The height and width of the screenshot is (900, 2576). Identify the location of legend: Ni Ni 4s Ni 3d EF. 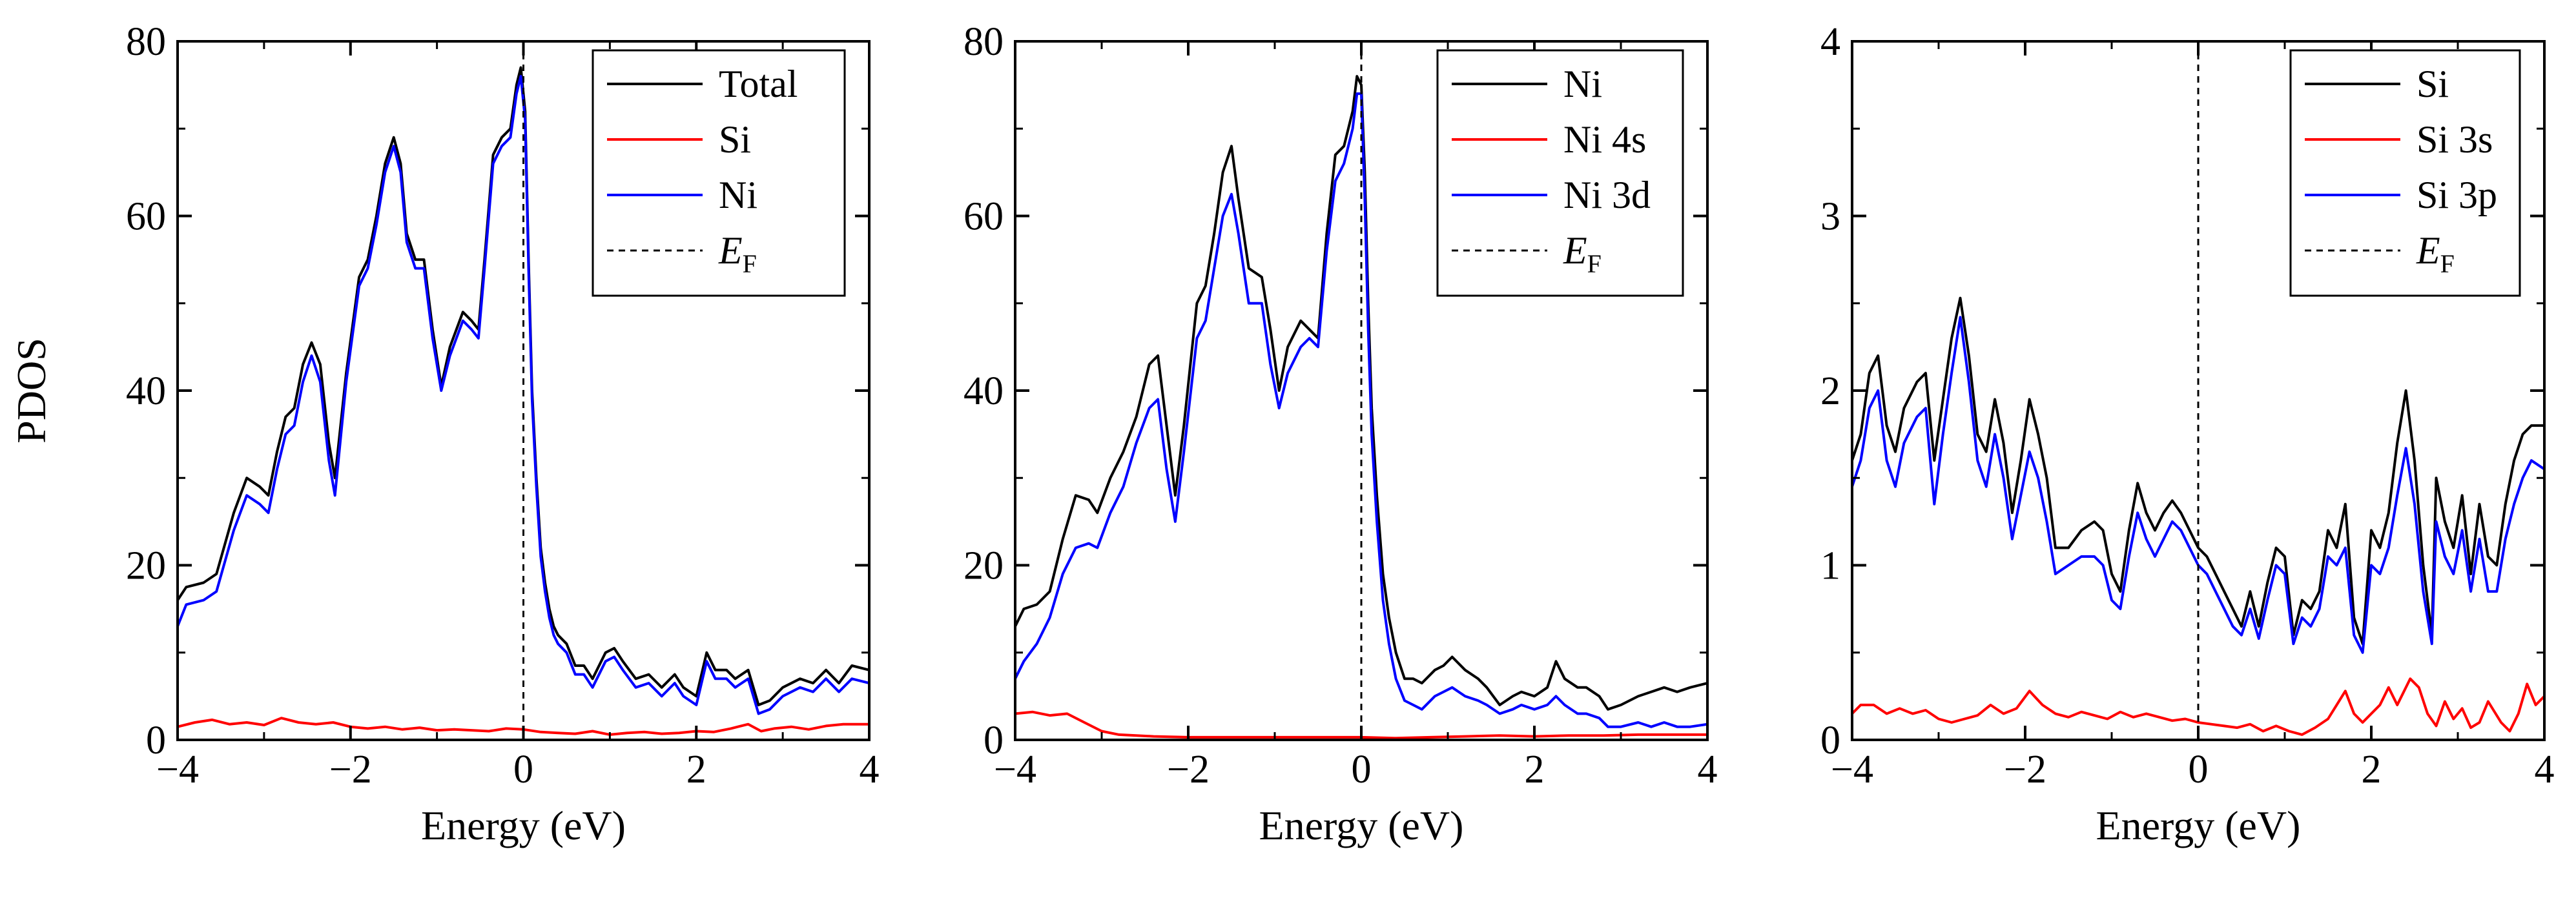
(1560, 173).